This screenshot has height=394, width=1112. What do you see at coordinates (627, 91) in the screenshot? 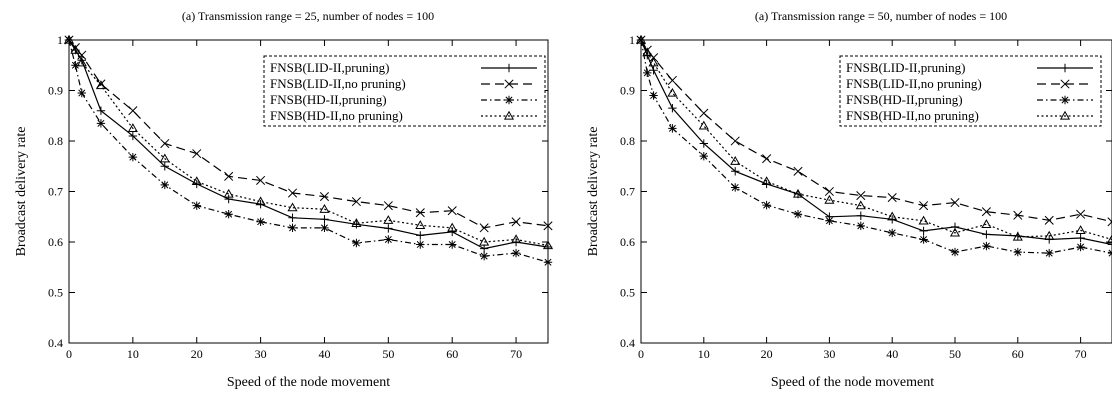
I see `y-tick-label: 0.9` at bounding box center [627, 91].